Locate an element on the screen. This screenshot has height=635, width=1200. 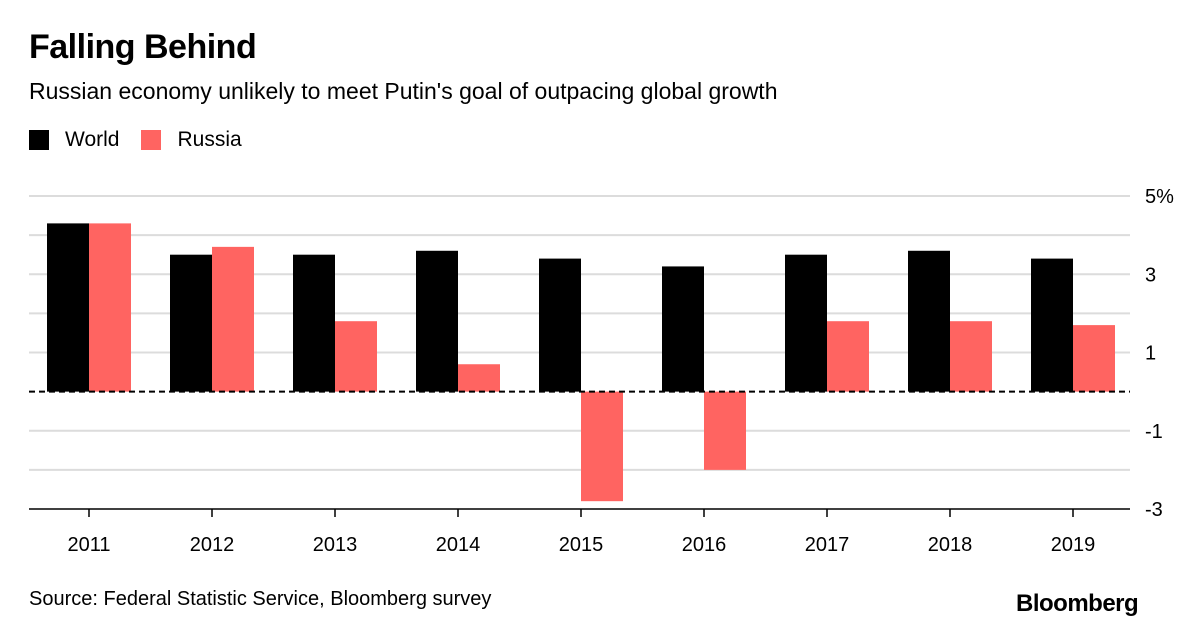
legend-item-russia: Russia is located at coordinates (191, 140).